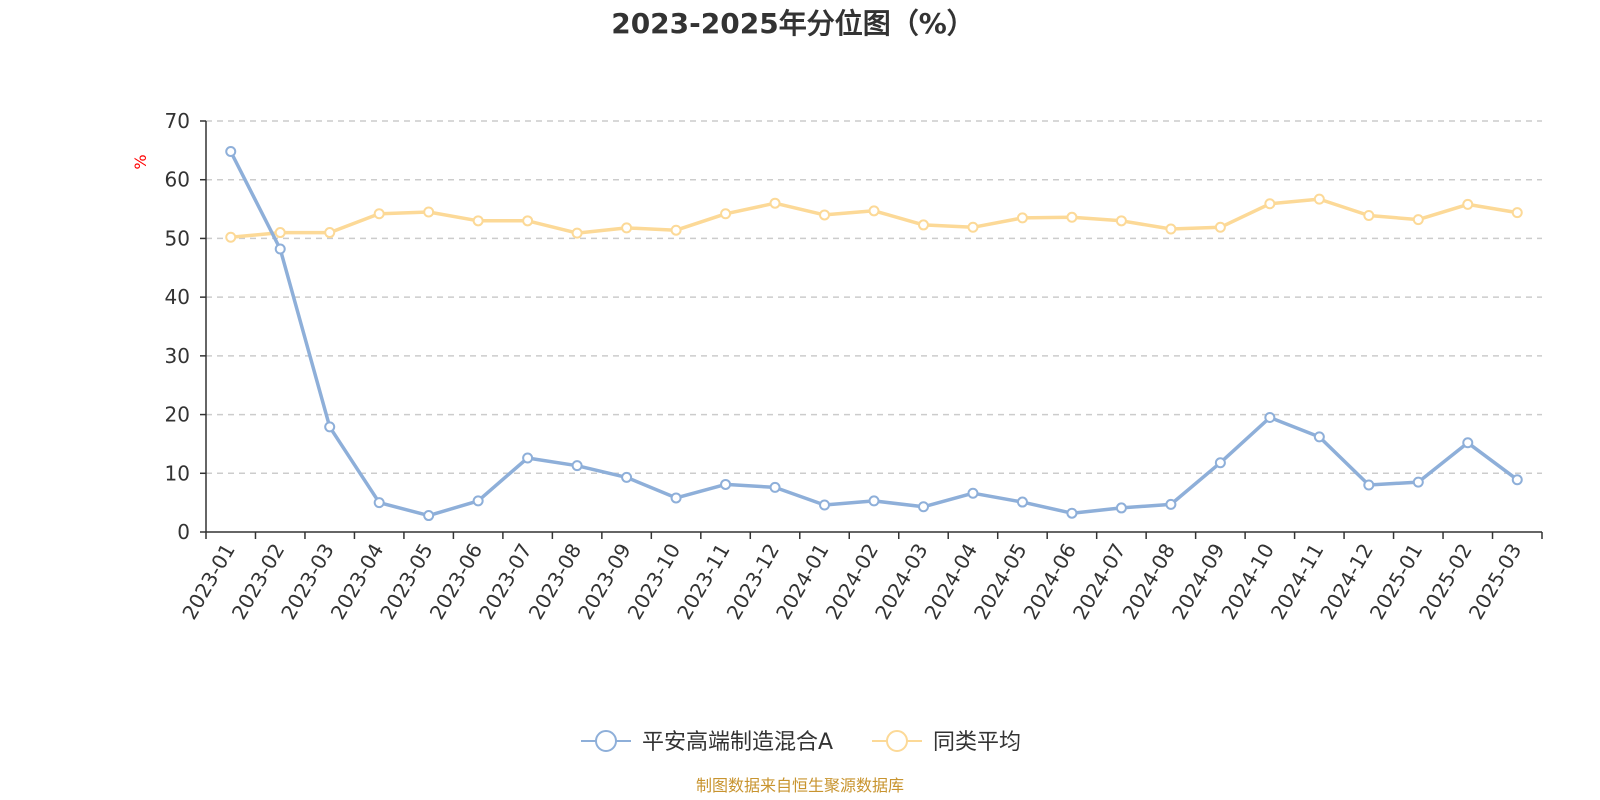 The height and width of the screenshot is (800, 1600). What do you see at coordinates (737, 742) in the screenshot?
I see `legend-label: 平安高端制造混合A` at bounding box center [737, 742].